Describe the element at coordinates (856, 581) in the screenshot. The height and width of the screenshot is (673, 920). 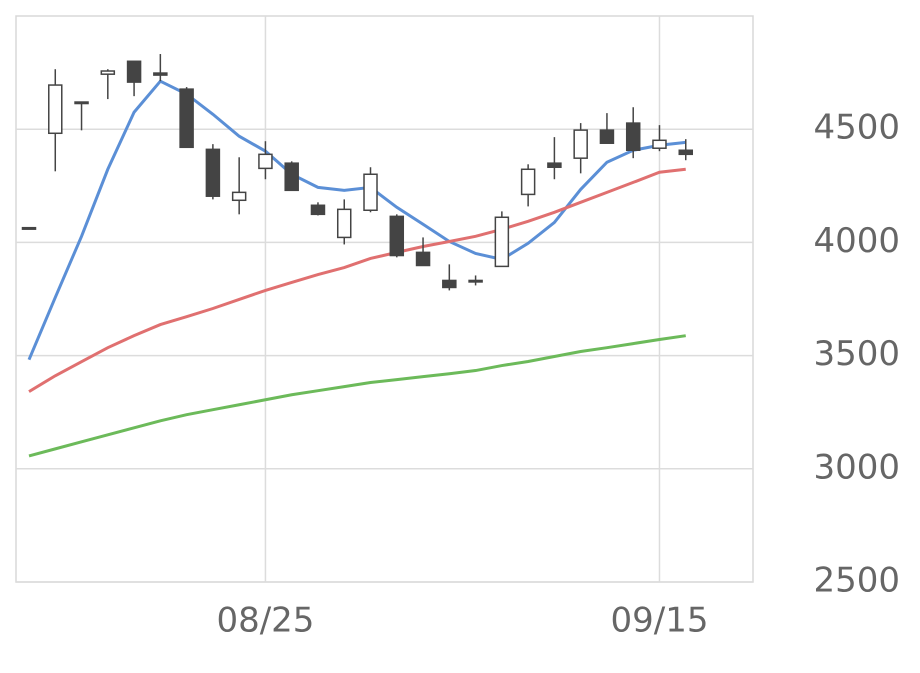
I see `y-tick-label: 2500` at that location.